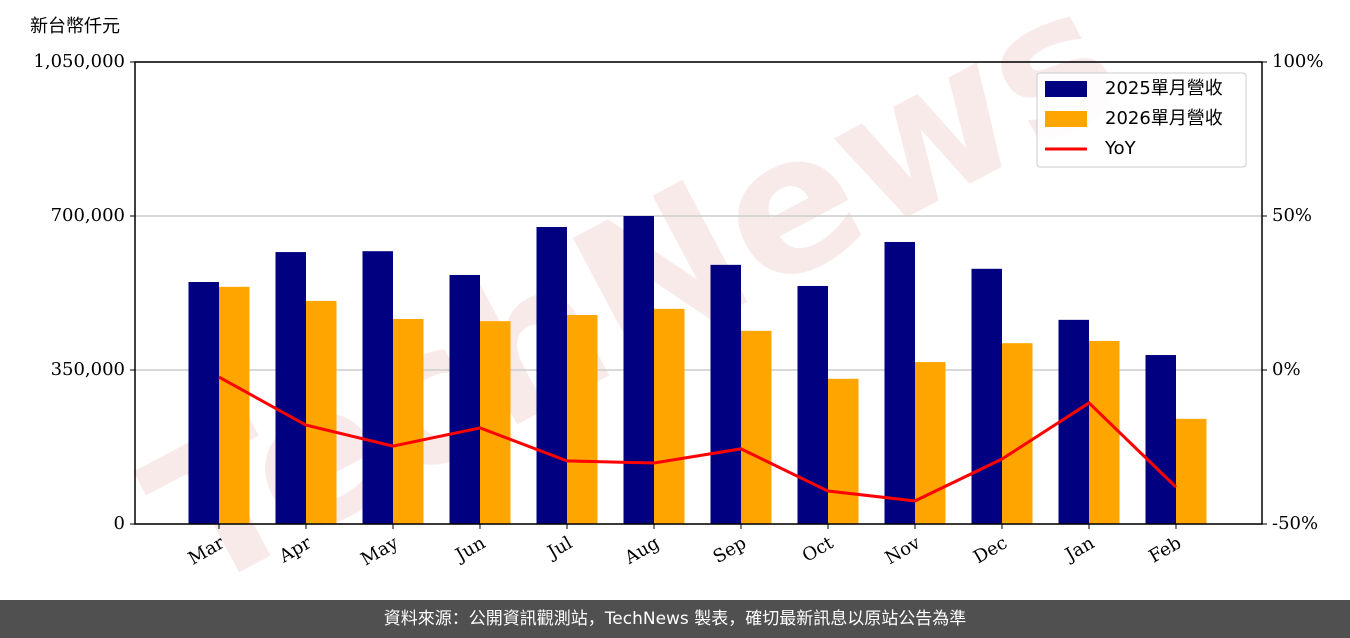 The image size is (1350, 638). I want to click on x-tick-label: Dec, so click(990, 550).